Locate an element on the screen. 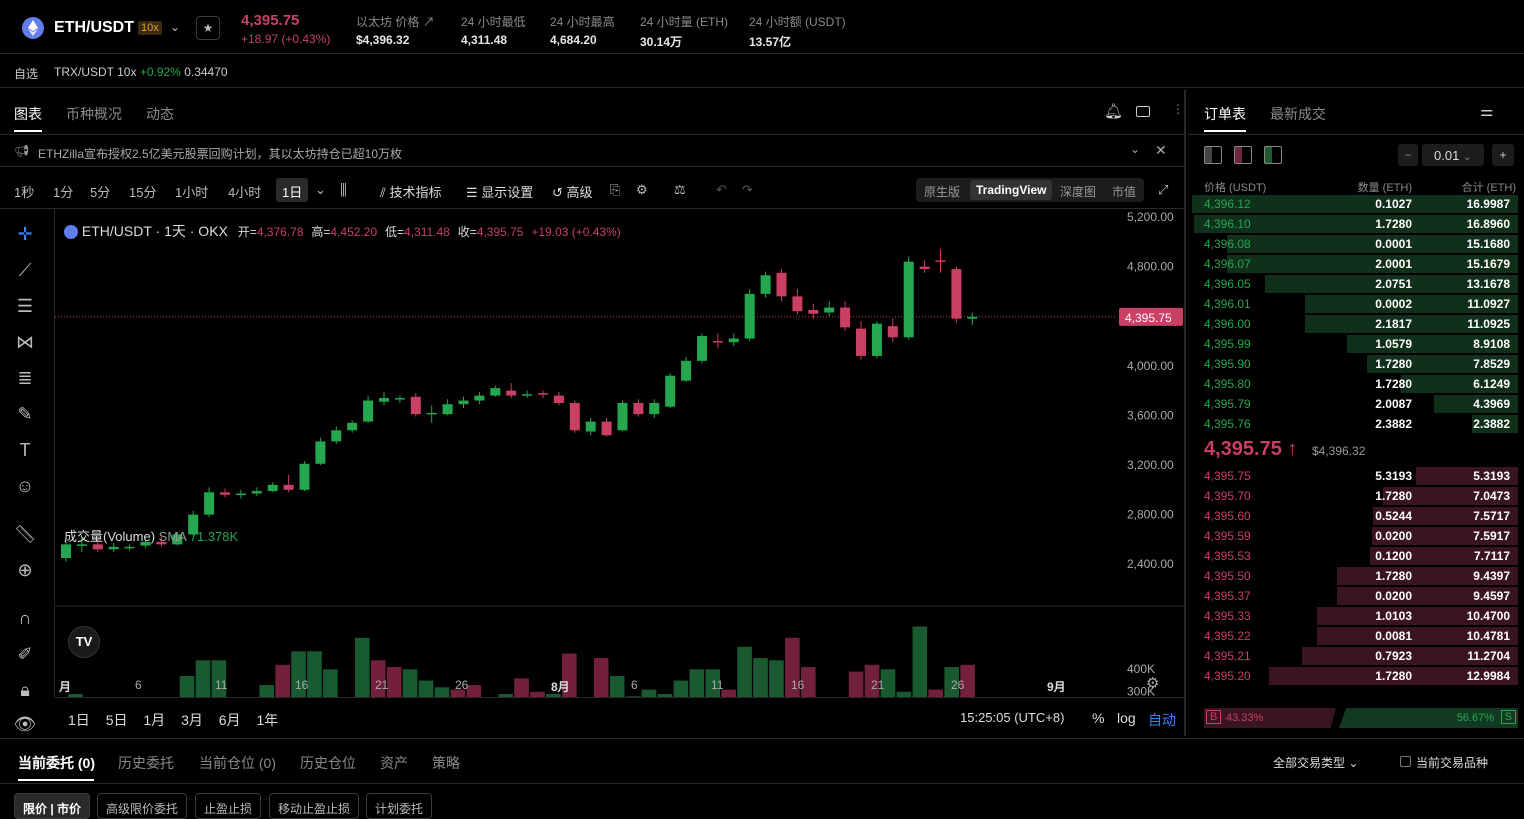  asks-row: 4,396.08 0.0001 15.1680 is located at coordinates (1353, 244).